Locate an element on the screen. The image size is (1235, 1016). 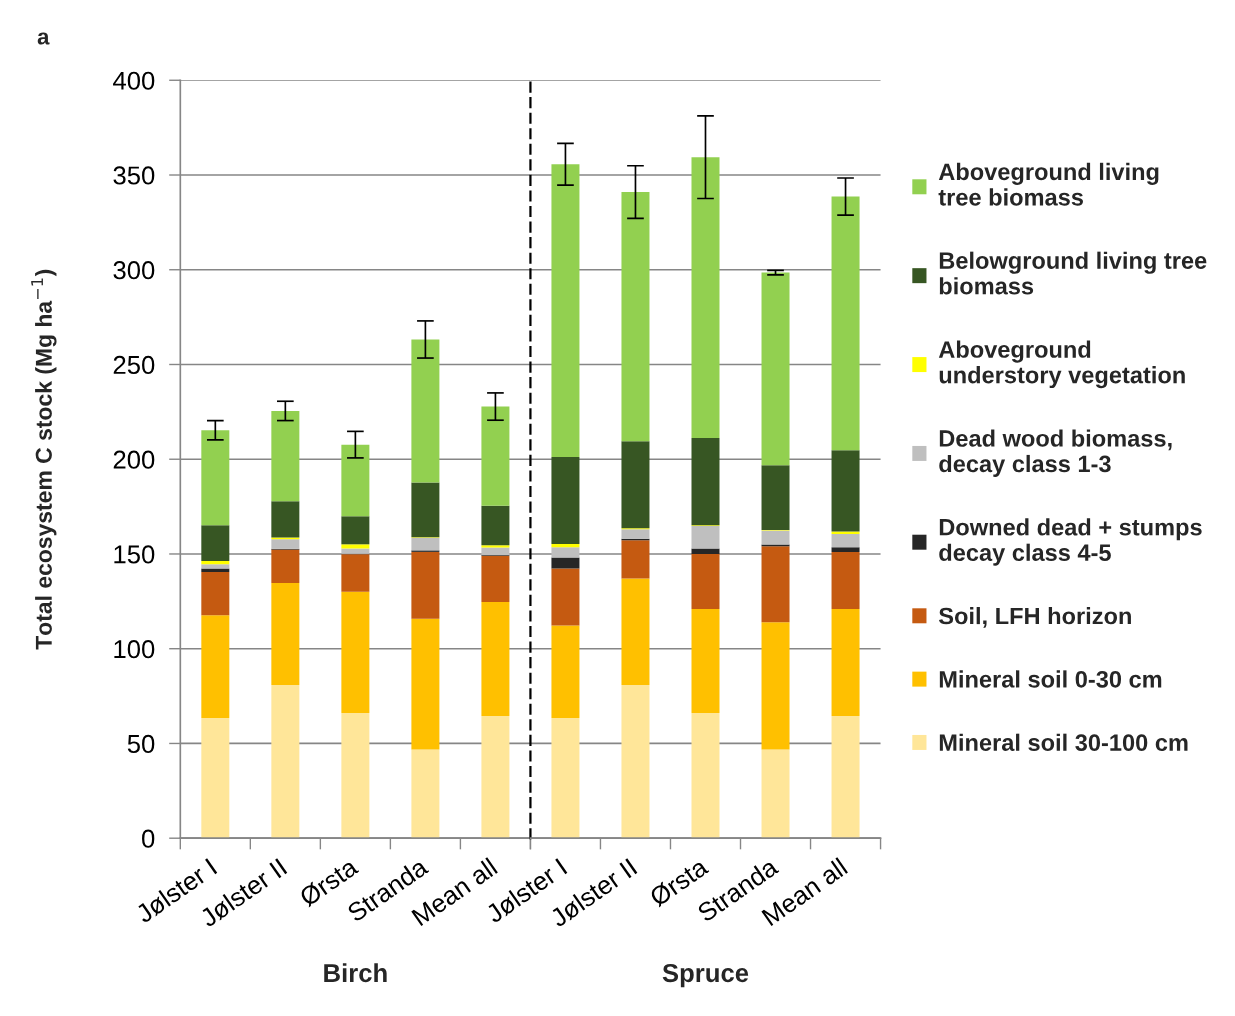
y-tick-label: 400 is located at coordinates (134, 80).